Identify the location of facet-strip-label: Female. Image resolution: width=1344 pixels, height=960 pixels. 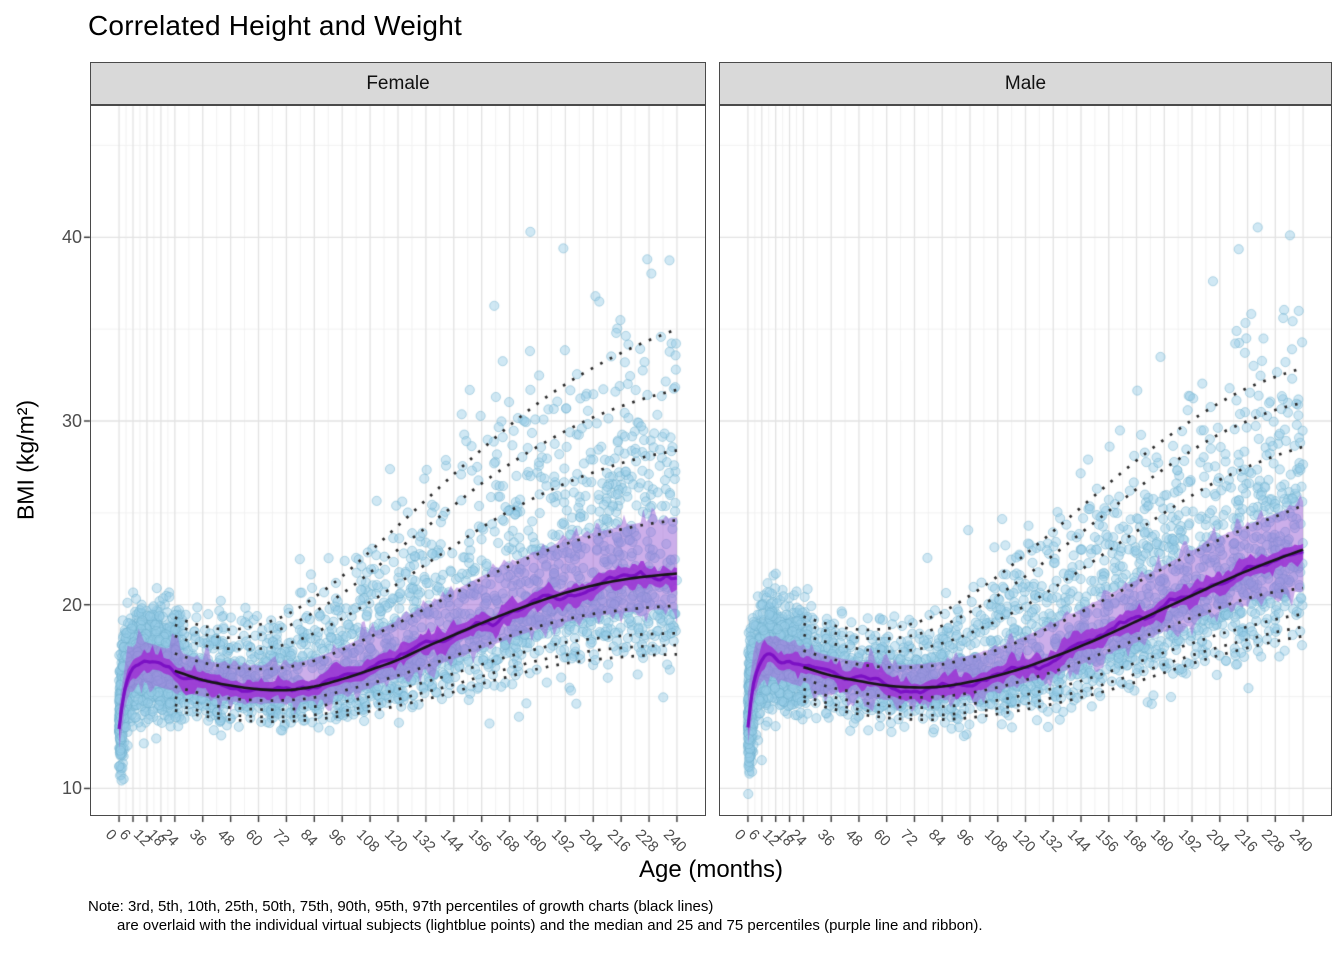
(398, 83).